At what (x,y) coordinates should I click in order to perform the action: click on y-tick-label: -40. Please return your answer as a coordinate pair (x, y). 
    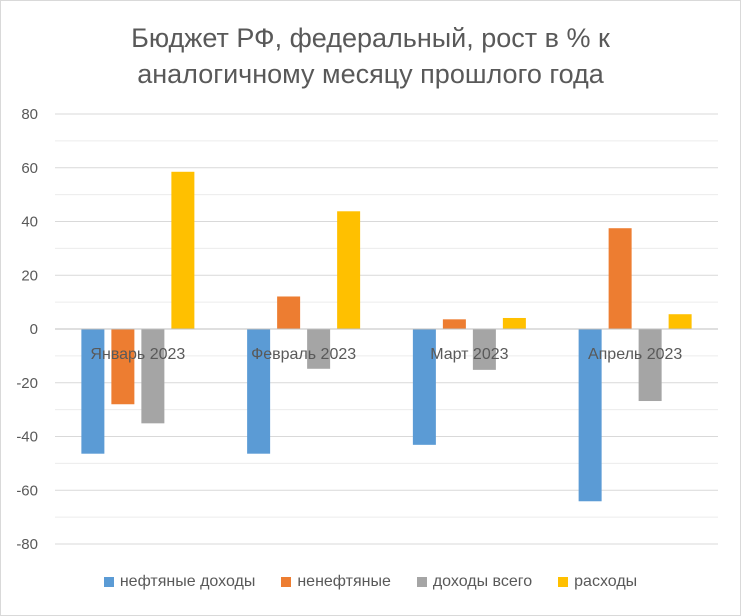
    Looking at the image, I should click on (27, 437).